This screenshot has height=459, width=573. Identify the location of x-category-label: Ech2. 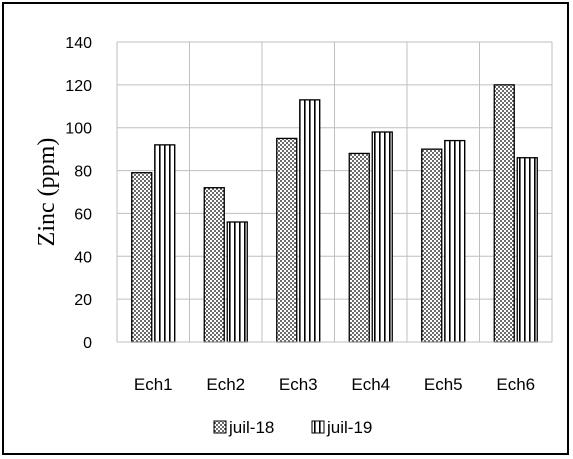
(225, 384).